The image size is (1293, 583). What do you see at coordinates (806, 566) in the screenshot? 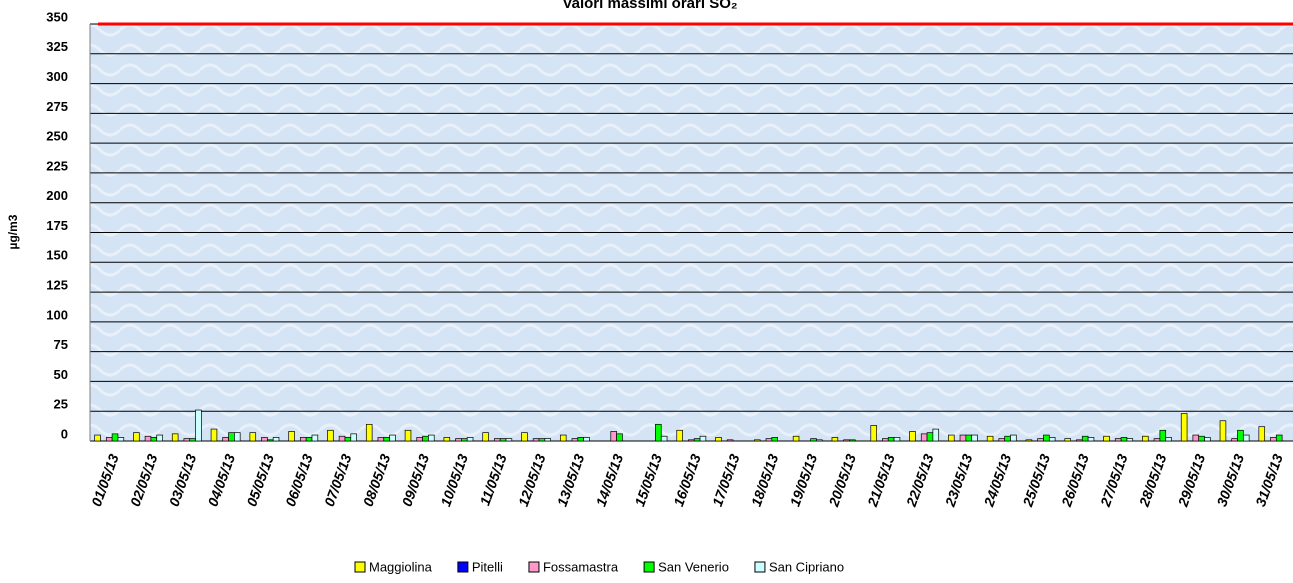
I see `legend-label: San Cipriano` at bounding box center [806, 566].